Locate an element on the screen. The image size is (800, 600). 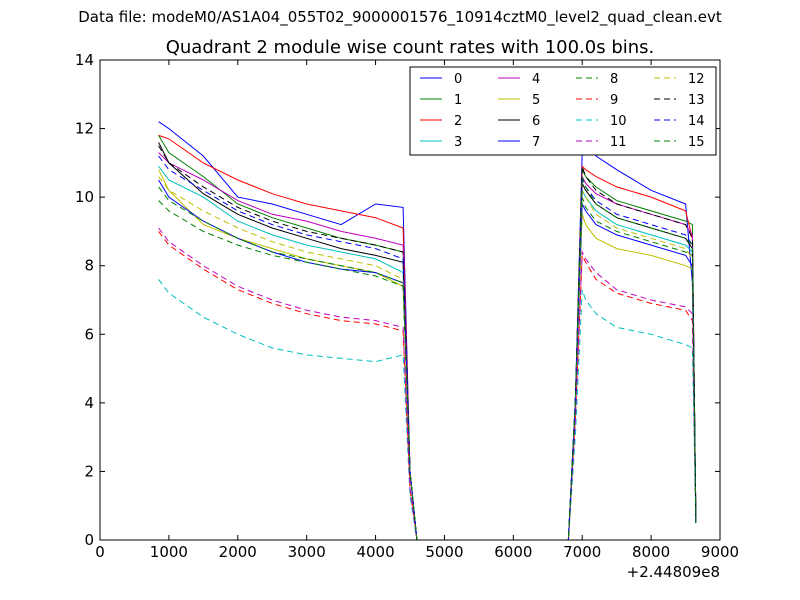
legend-label-9: 9 is located at coordinates (614, 100).